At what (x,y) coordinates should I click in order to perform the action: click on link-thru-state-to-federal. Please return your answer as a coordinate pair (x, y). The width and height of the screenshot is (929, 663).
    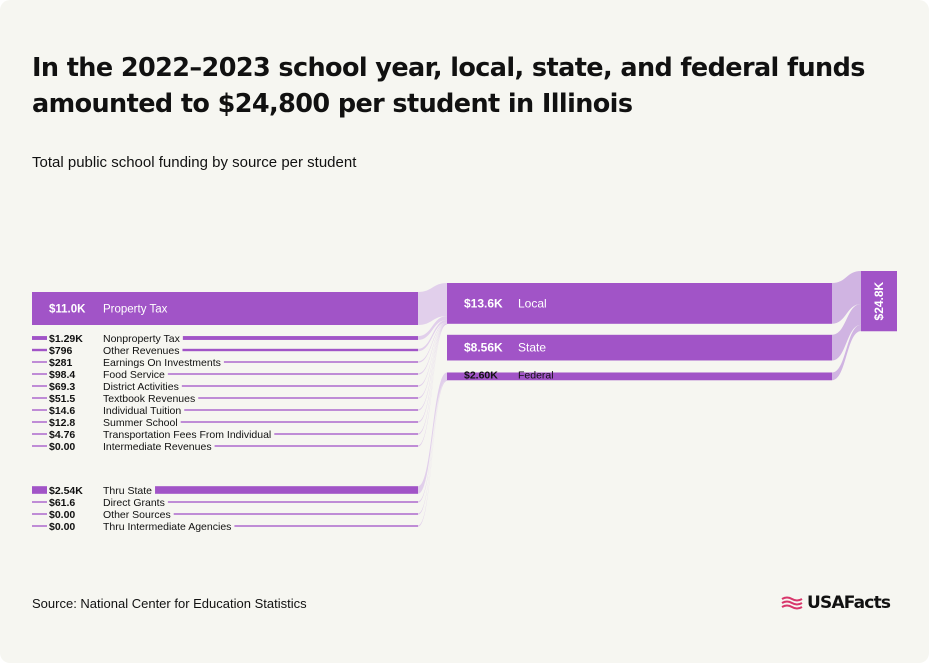
    Looking at the image, I should click on (432, 433).